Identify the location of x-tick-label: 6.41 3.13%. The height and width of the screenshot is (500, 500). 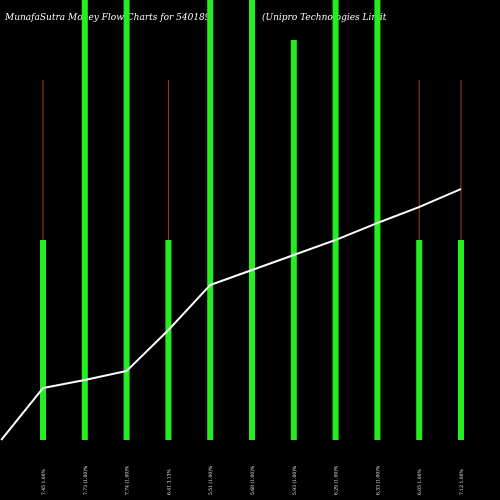
(169, 482).